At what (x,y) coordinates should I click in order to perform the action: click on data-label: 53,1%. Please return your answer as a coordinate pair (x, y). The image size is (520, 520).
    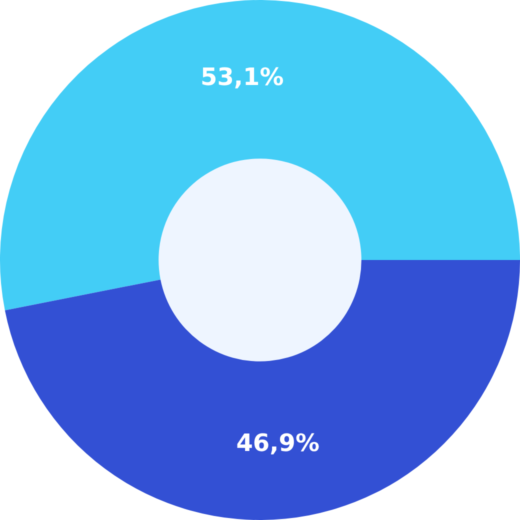
    Looking at the image, I should click on (242, 77).